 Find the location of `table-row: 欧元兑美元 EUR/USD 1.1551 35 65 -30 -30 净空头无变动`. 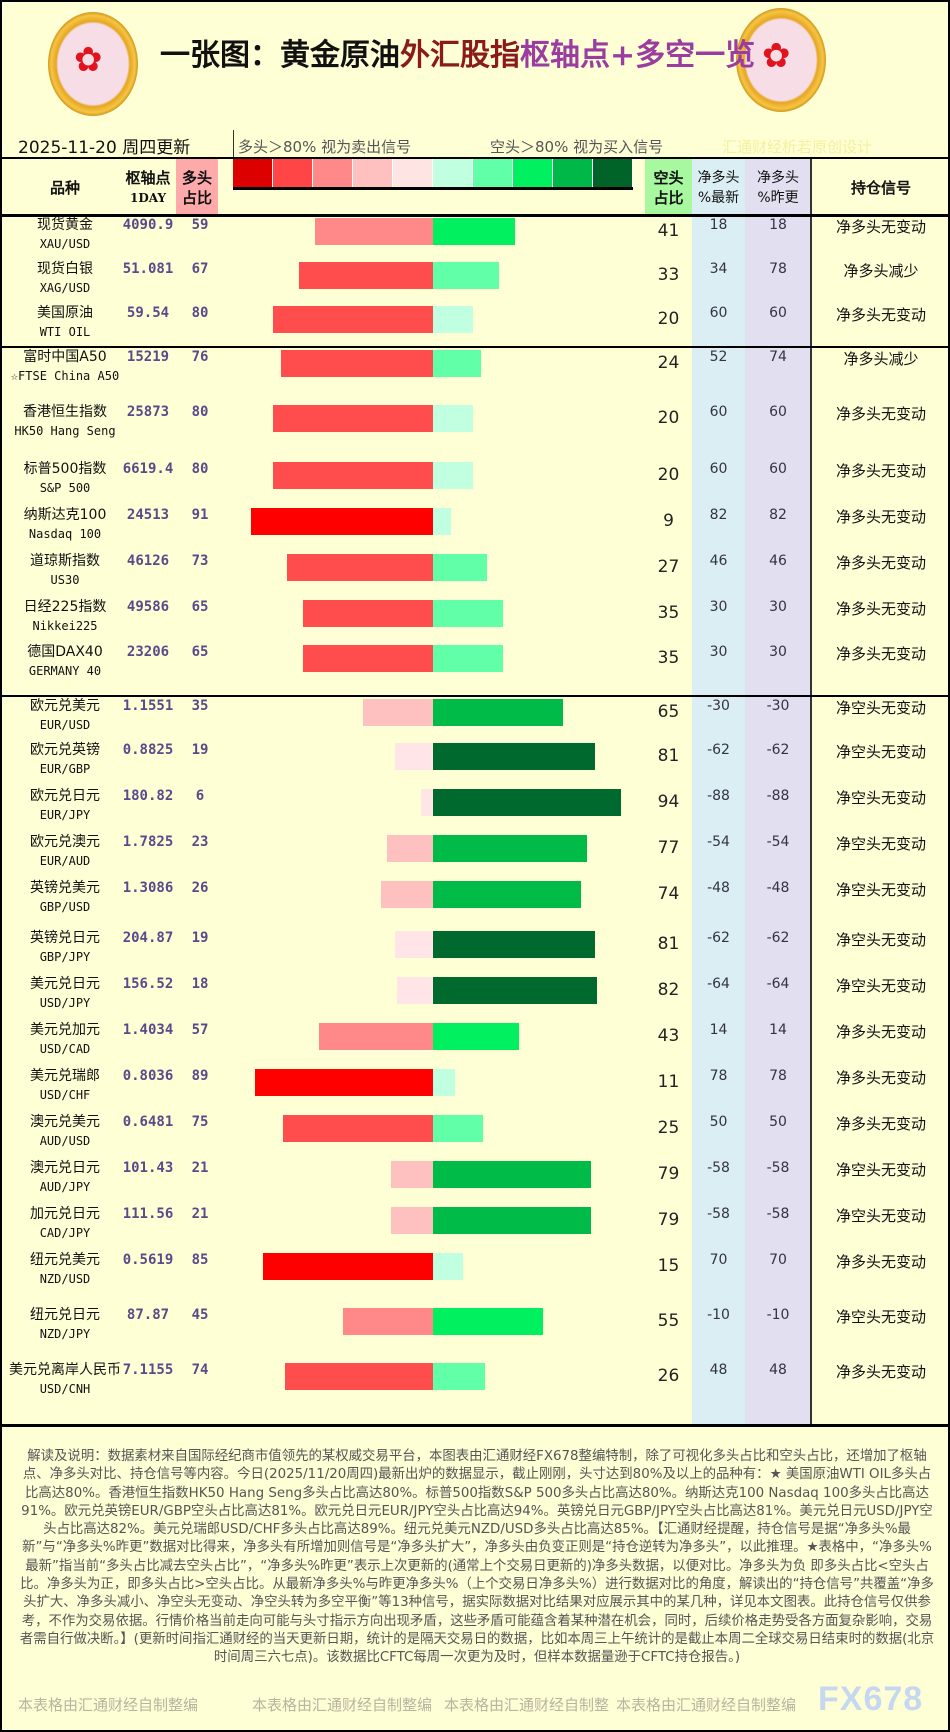

table-row: 欧元兑美元 EUR/USD 1.1551 35 65 -30 -30 净空头无变动 is located at coordinates (475, 718).